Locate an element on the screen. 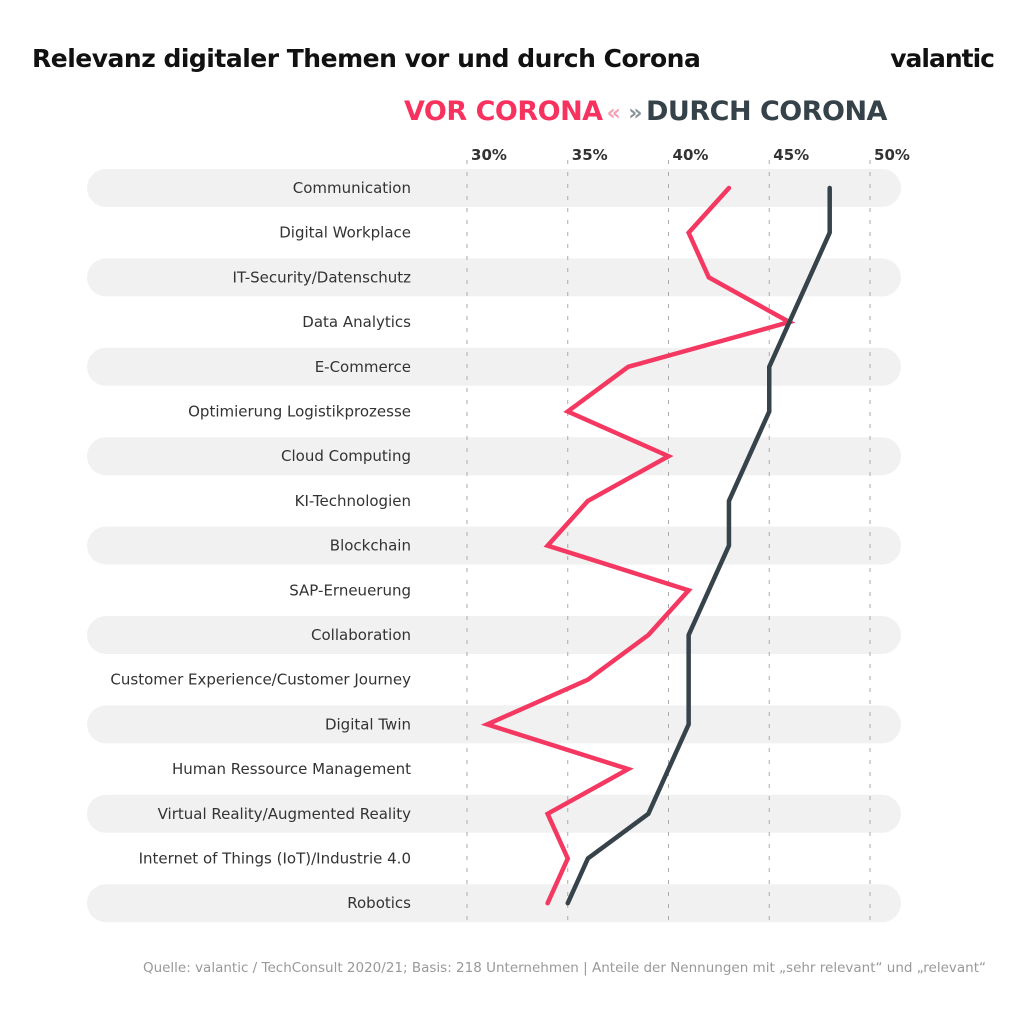  category-label: Optimierung Logistikprozesse is located at coordinates (299, 412).